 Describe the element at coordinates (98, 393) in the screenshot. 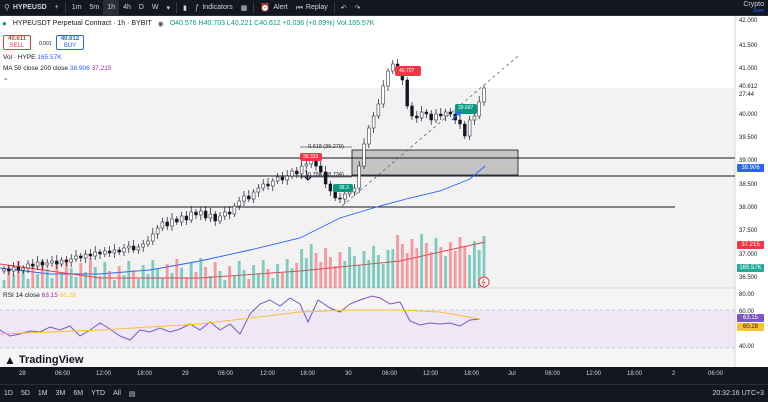

I see `range-ytd: YTD` at that location.